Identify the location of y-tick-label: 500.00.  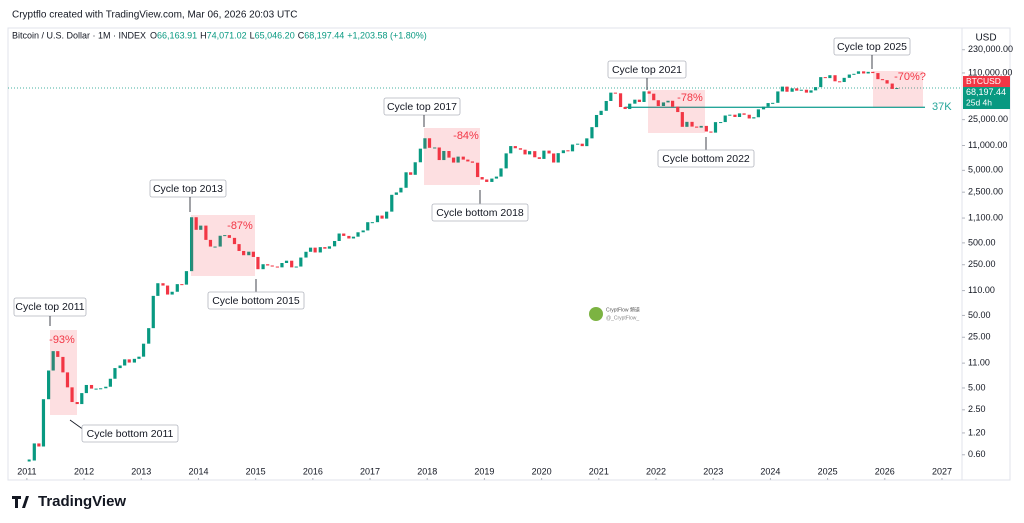
(982, 242).